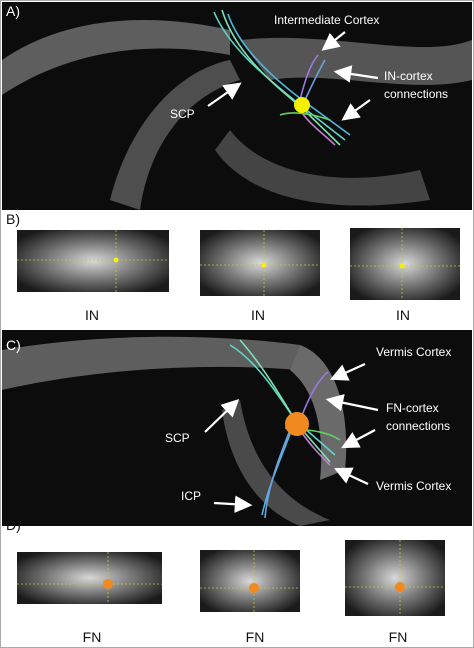 The width and height of the screenshot is (474, 648). Describe the element at coordinates (13, 11) in the screenshot. I see `panel-label: A)` at that location.